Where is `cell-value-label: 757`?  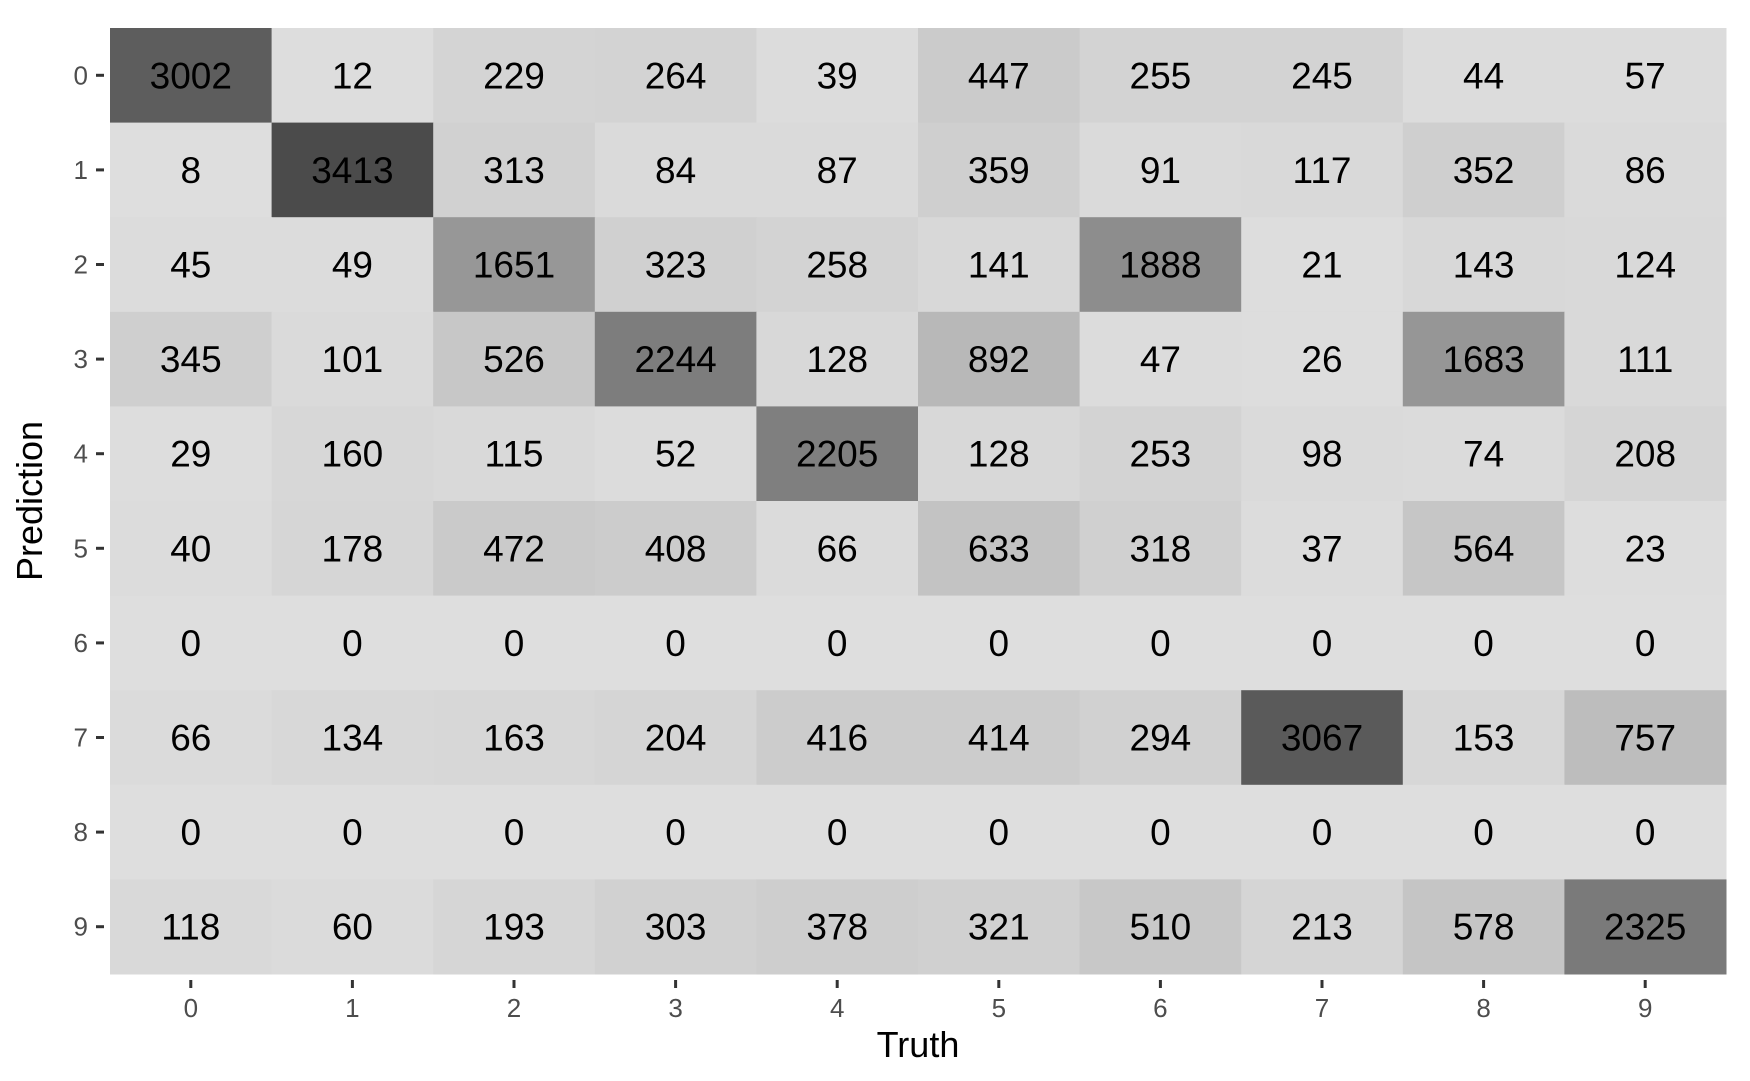
cell-value-label: 757 is located at coordinates (1645, 738).